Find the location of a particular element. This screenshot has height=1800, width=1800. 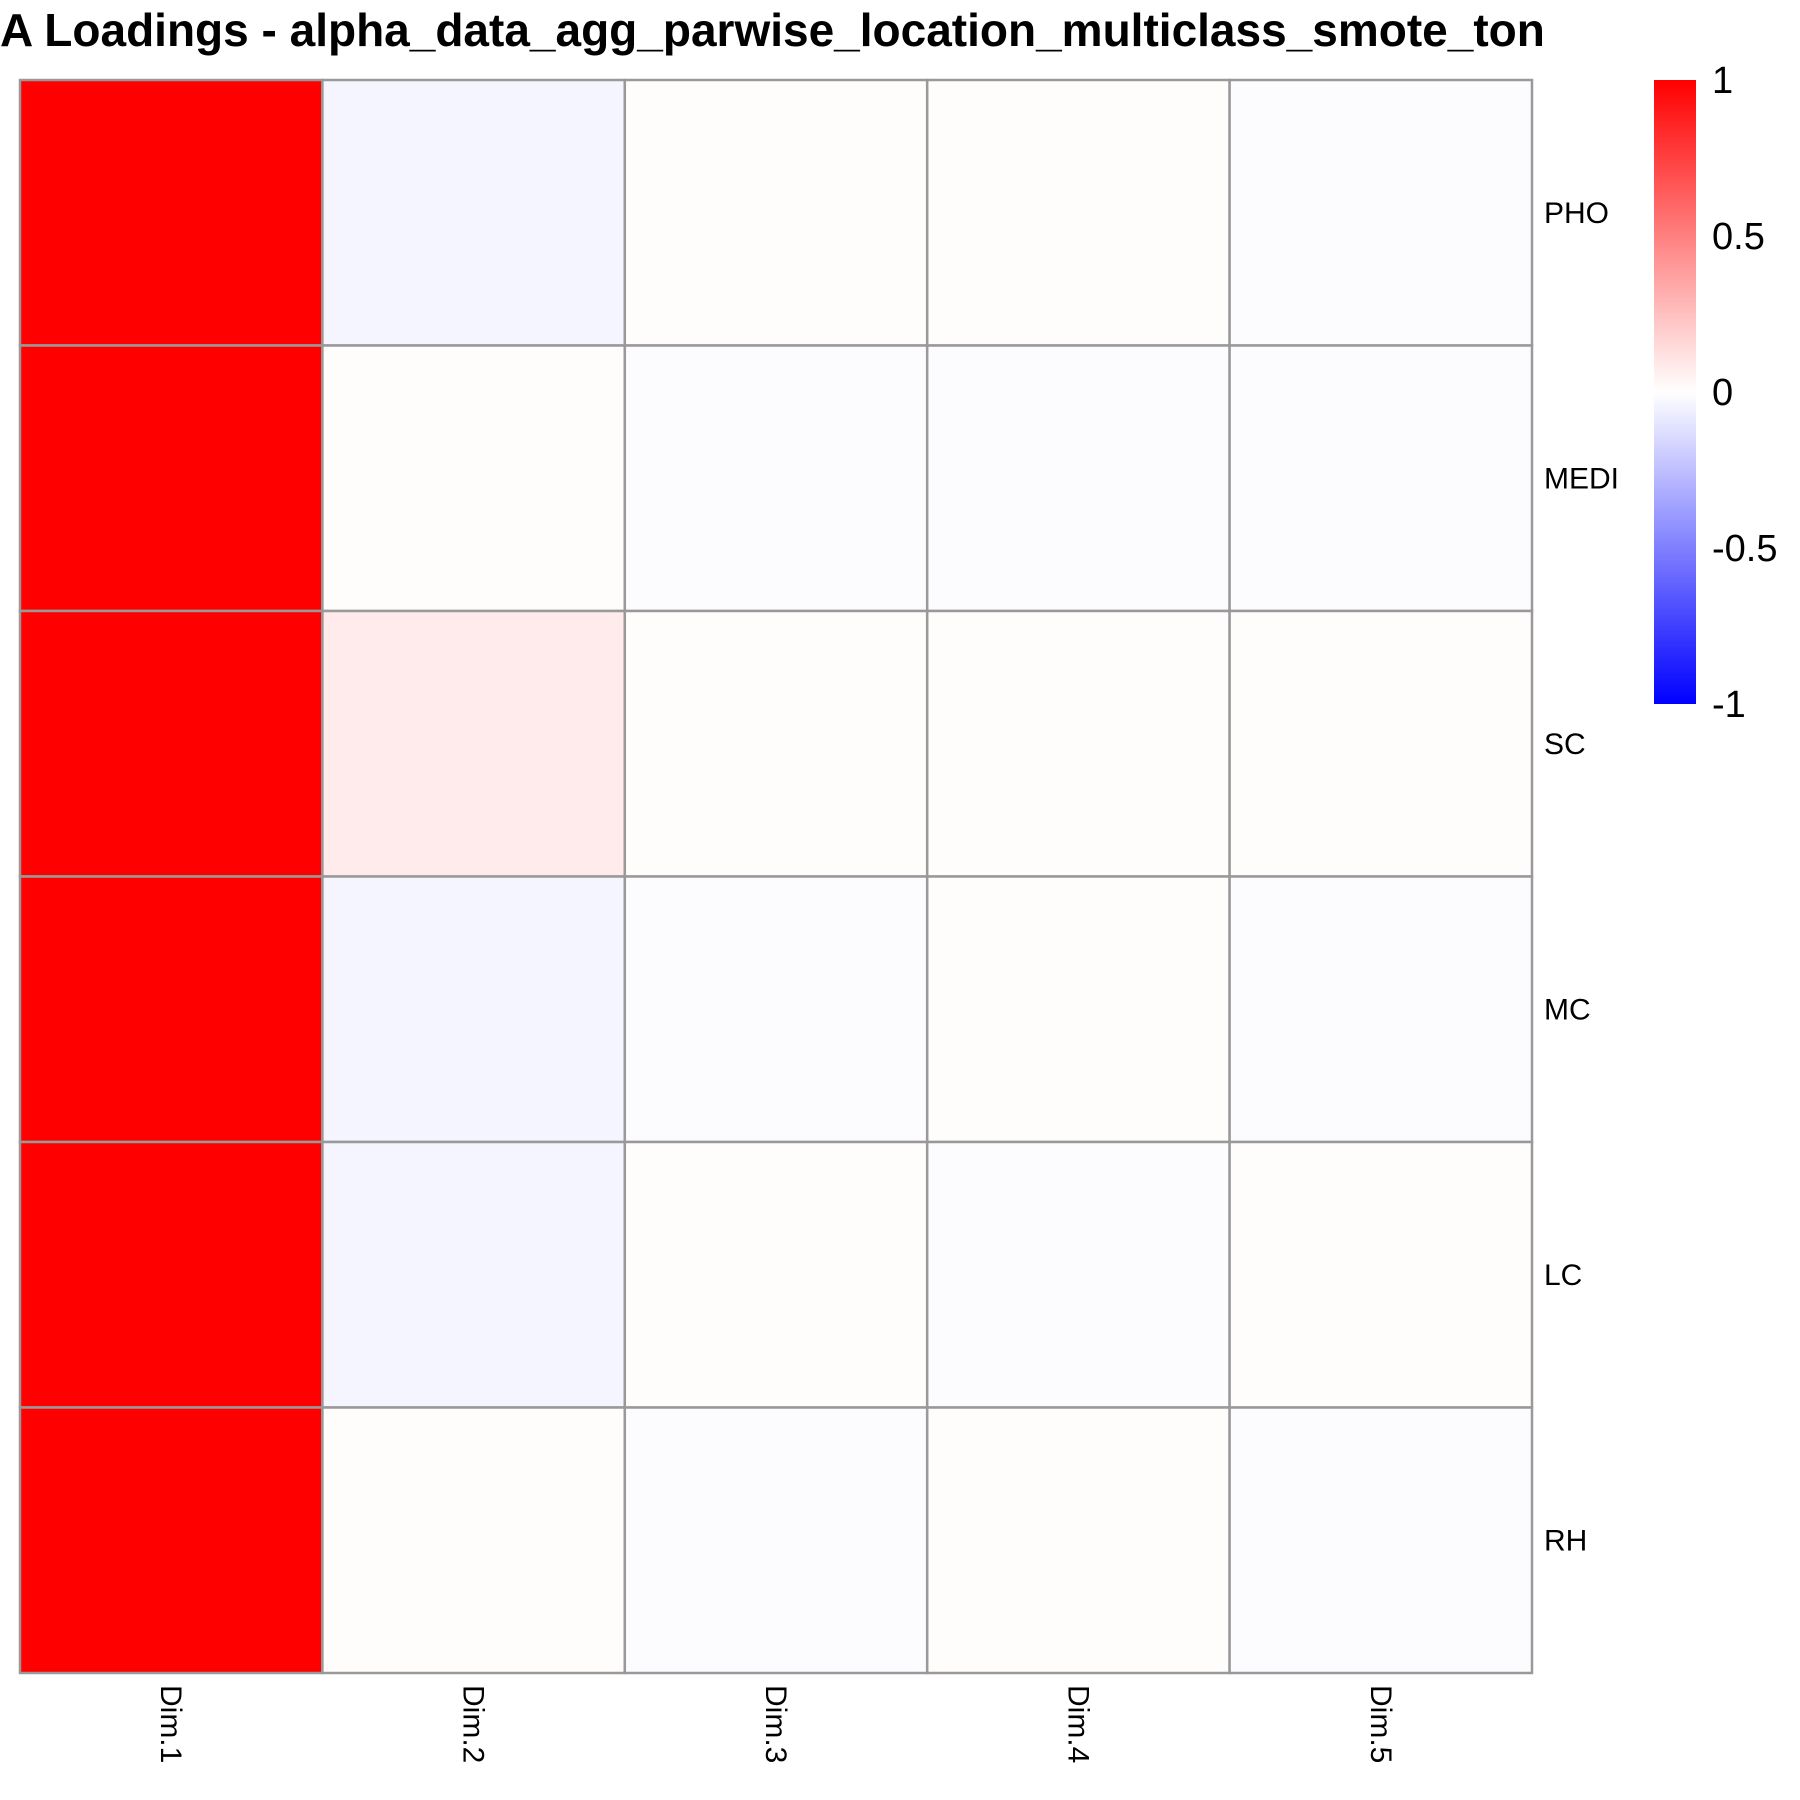

column-labels: Dim.1 Dim.2 Dim.3 Dim.4 Dim.5 is located at coordinates (775, 1724).